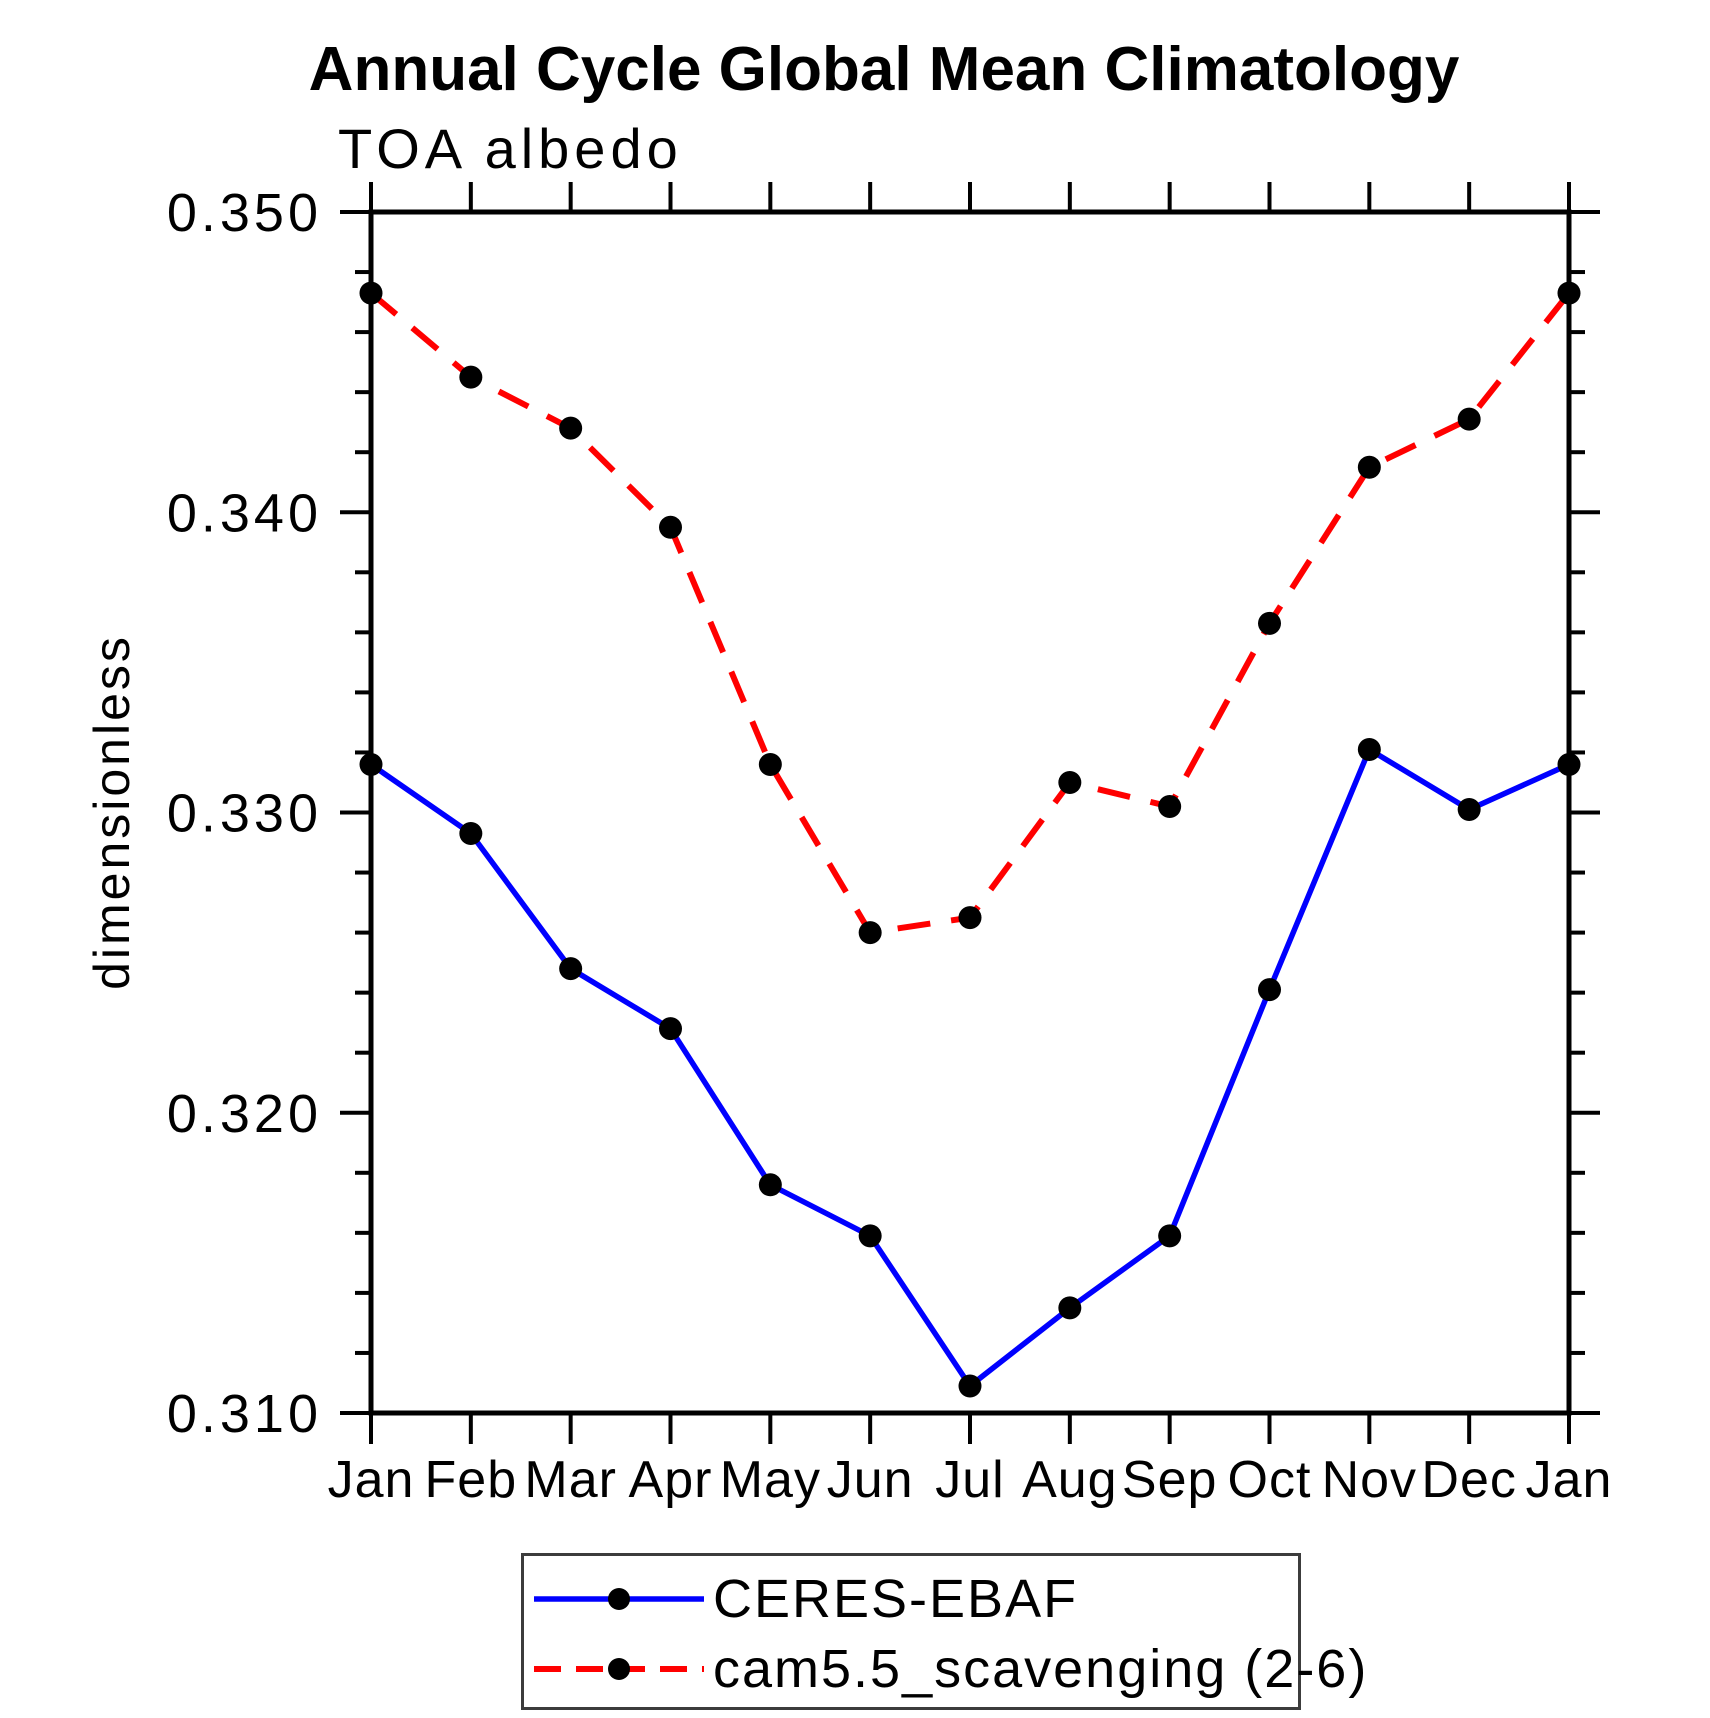 This screenshot has height=1718, width=1710. I want to click on x-tick-label: Mar, so click(570, 1480).